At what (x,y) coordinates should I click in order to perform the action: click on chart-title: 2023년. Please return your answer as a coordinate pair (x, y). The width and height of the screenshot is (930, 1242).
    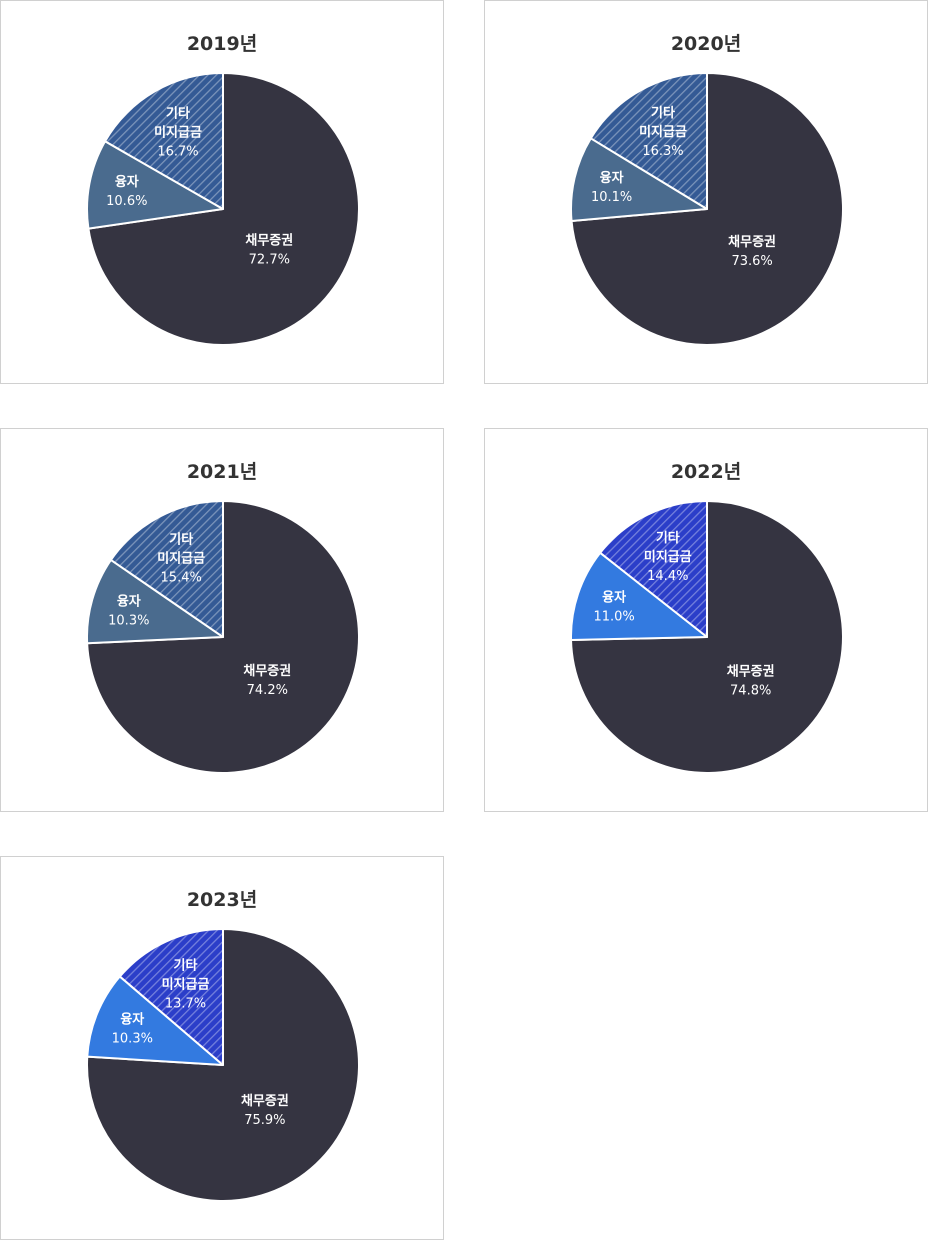
    Looking at the image, I should click on (222, 900).